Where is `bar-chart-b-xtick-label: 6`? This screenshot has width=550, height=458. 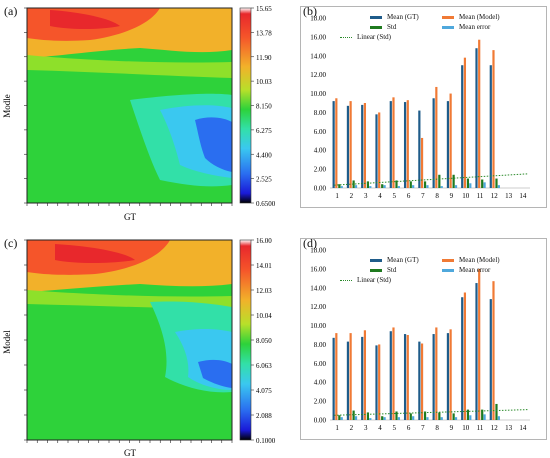 bar-chart-b-xtick-label: 6 is located at coordinates (409, 196).